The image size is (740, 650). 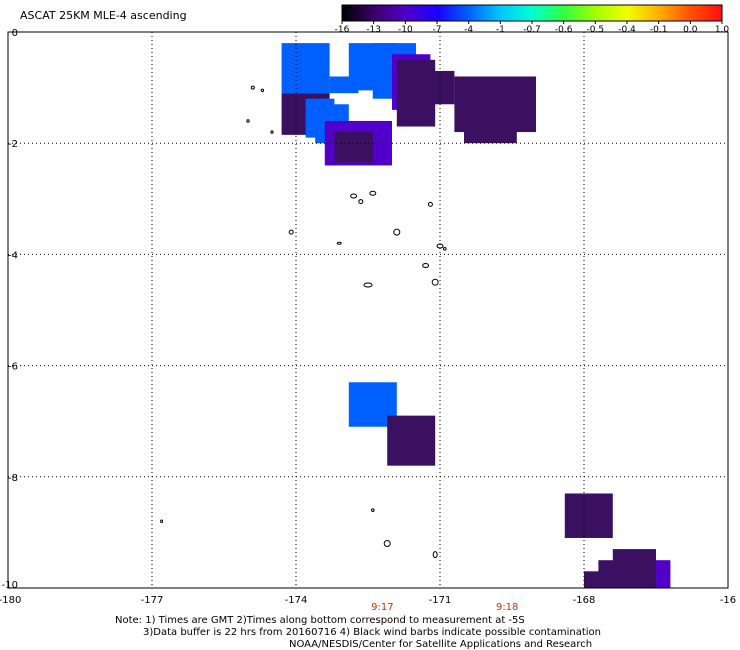 What do you see at coordinates (15, 33) in the screenshot?
I see `y-tick-label: 0` at bounding box center [15, 33].